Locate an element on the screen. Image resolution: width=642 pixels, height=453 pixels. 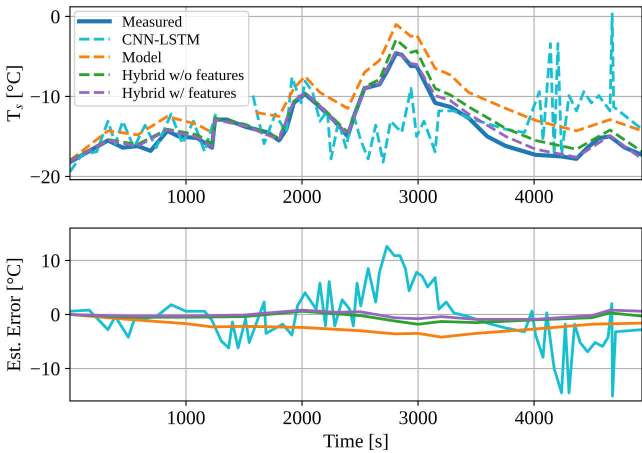
legend-label: CNN-LSTM is located at coordinates (161, 39).